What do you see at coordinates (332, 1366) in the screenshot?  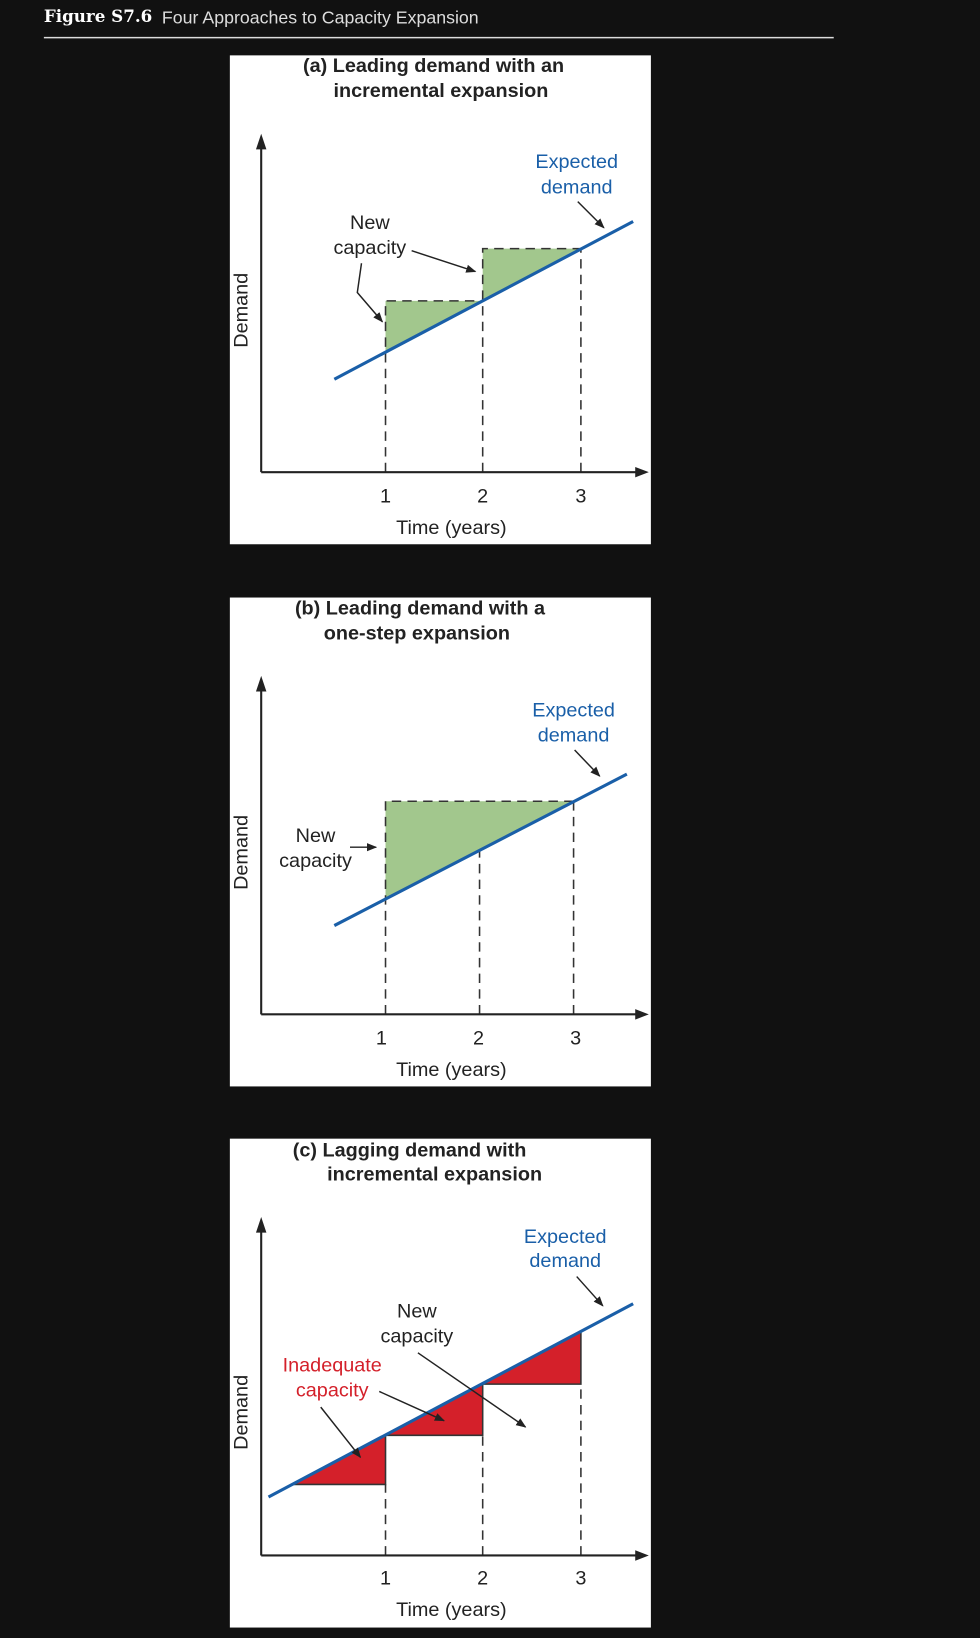 I see `annotation: Inadequate` at bounding box center [332, 1366].